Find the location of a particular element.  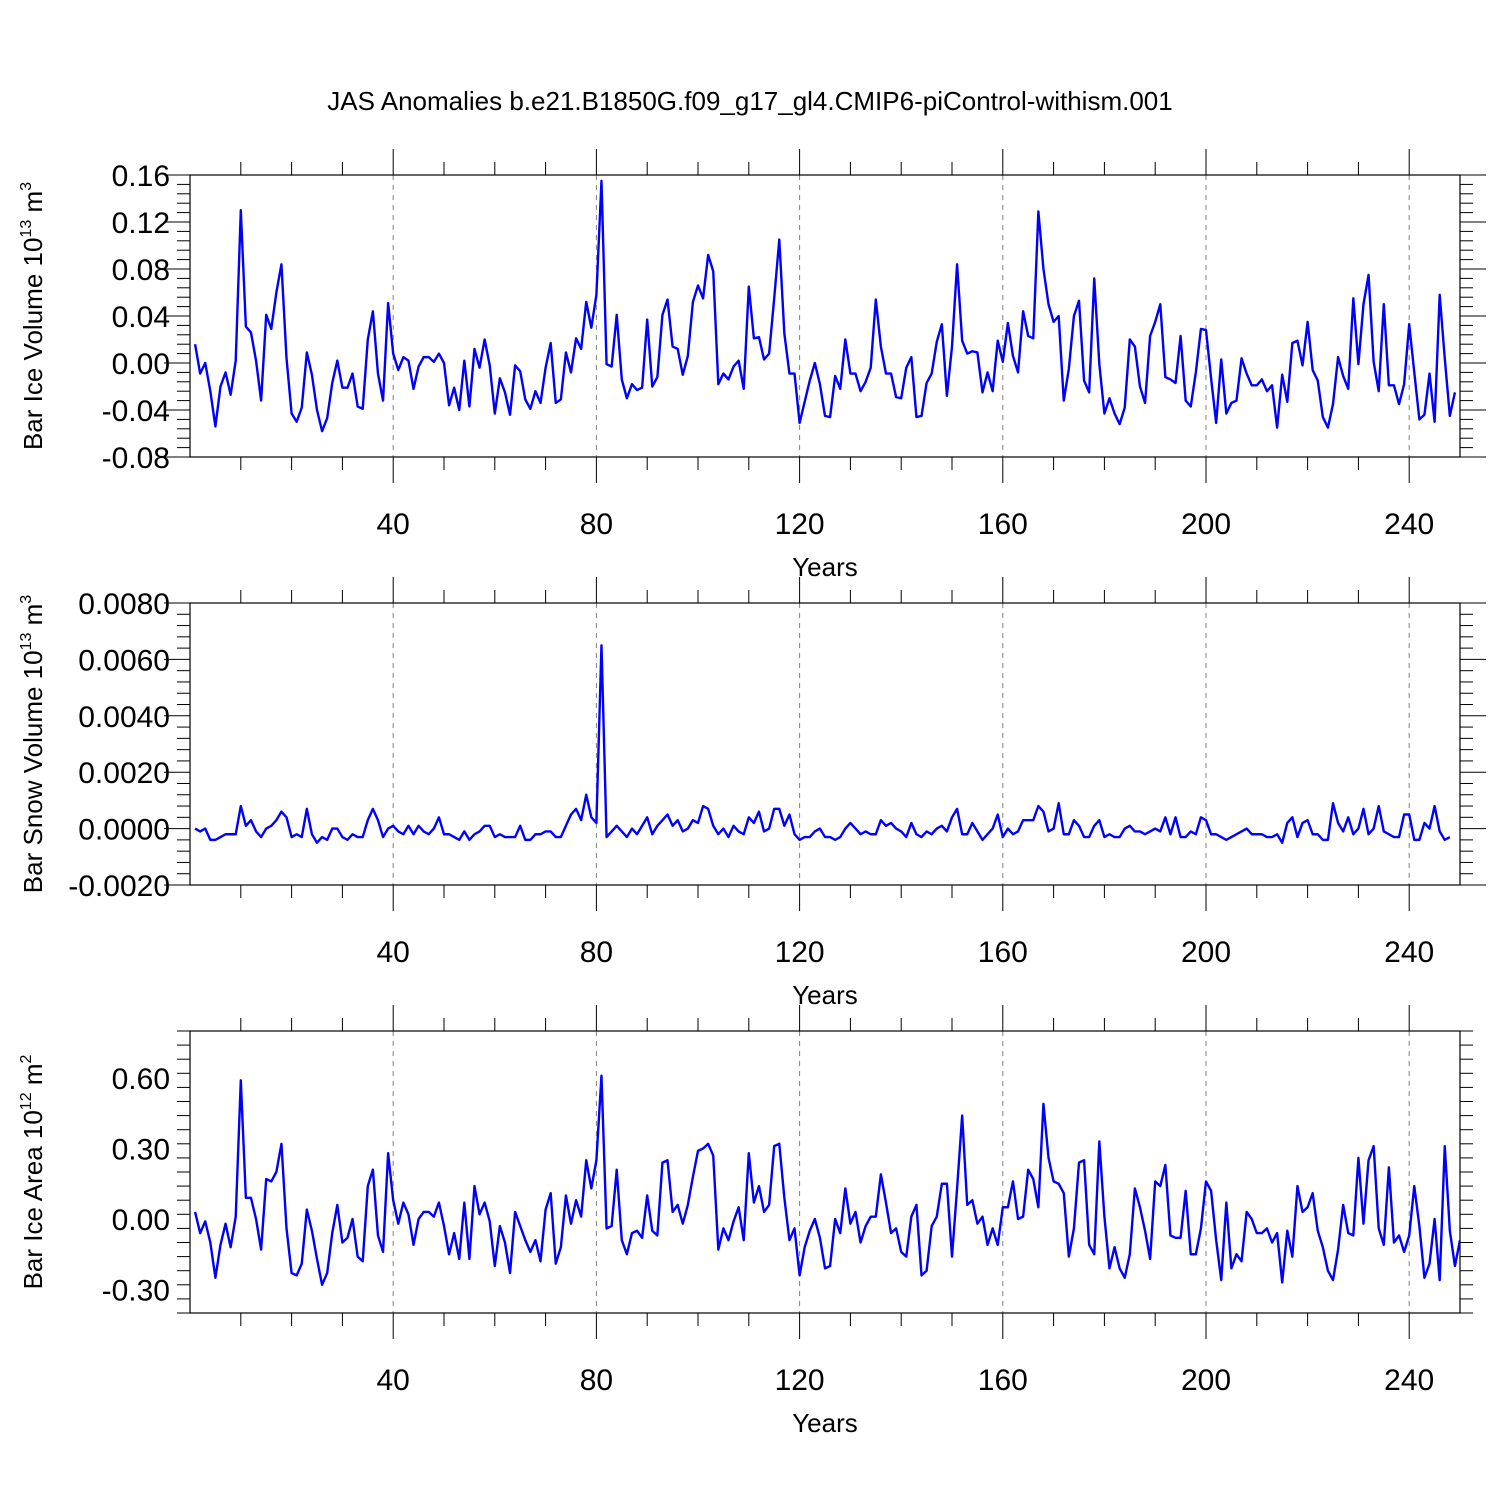

y-tick-label: 0.0020 is located at coordinates (124, 773).